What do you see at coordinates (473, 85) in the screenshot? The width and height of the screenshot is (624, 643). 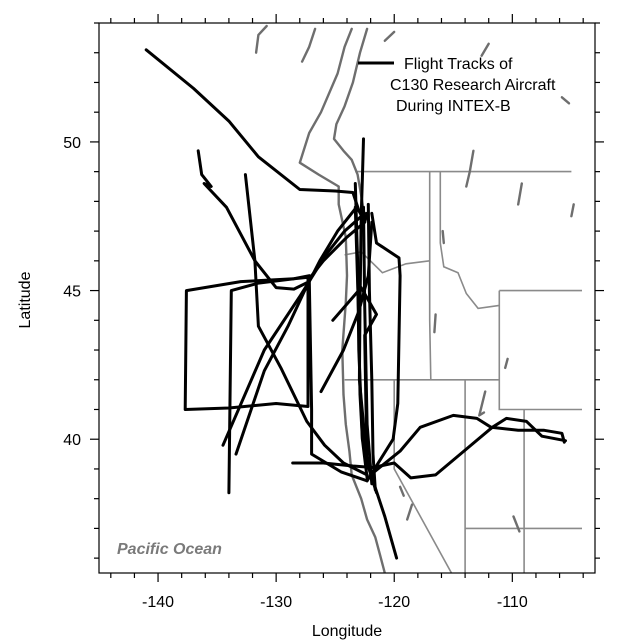 I see `legend-line-2: C130 Research Aircraft` at bounding box center [473, 85].